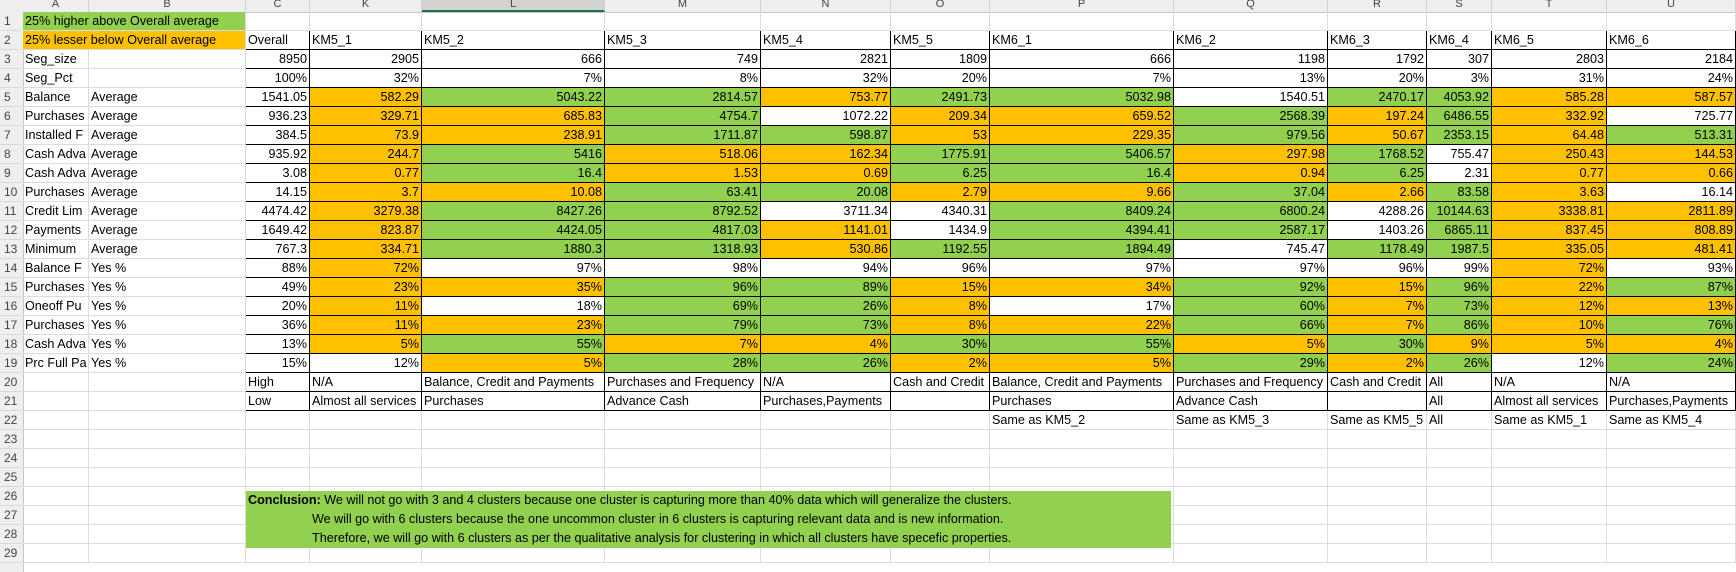 The width and height of the screenshot is (1736, 572). I want to click on value-cell: 3711.34, so click(826, 211).